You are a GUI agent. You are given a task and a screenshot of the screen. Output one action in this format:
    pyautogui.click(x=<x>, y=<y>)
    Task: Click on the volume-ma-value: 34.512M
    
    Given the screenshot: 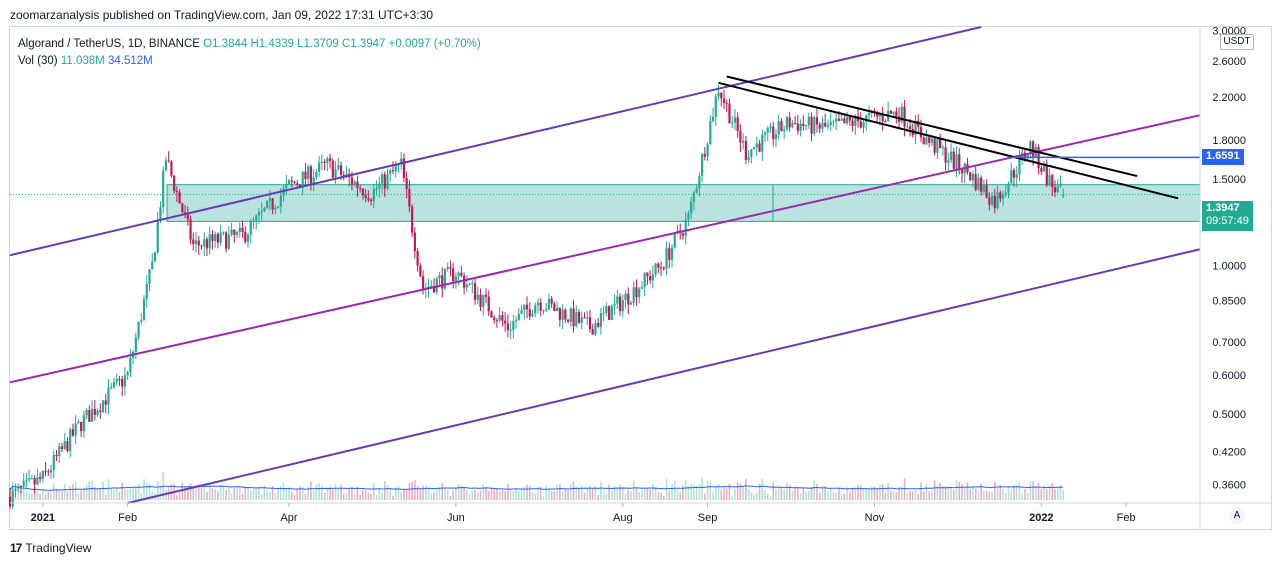 What is the action you would take?
    pyautogui.click(x=130, y=61)
    